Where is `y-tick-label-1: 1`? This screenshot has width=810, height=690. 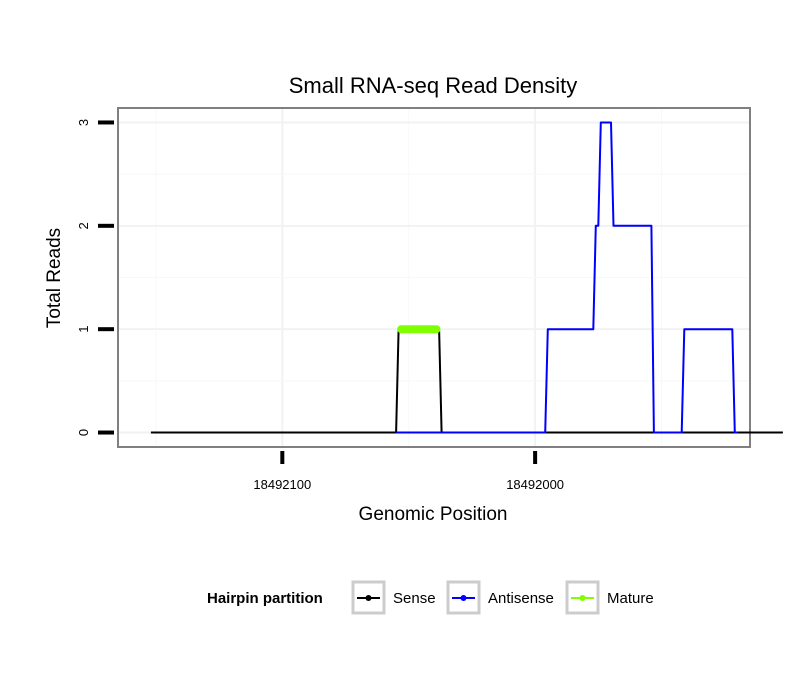 y-tick-label-1: 1 is located at coordinates (83, 329).